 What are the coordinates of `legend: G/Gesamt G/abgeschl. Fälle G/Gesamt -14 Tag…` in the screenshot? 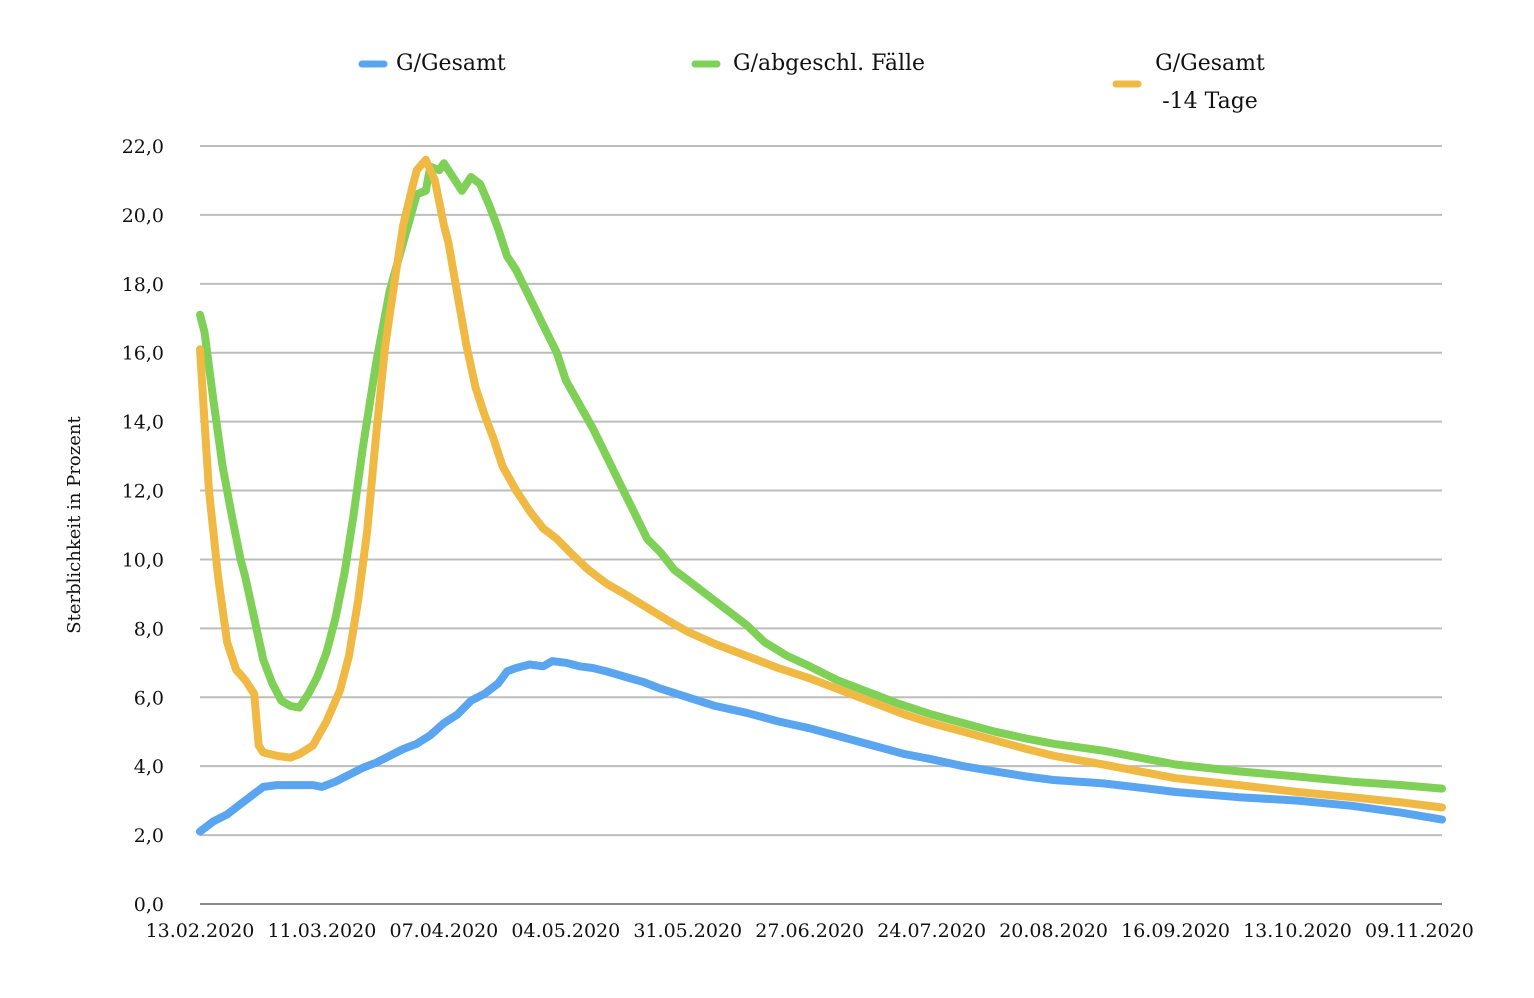 It's located at (811, 82).